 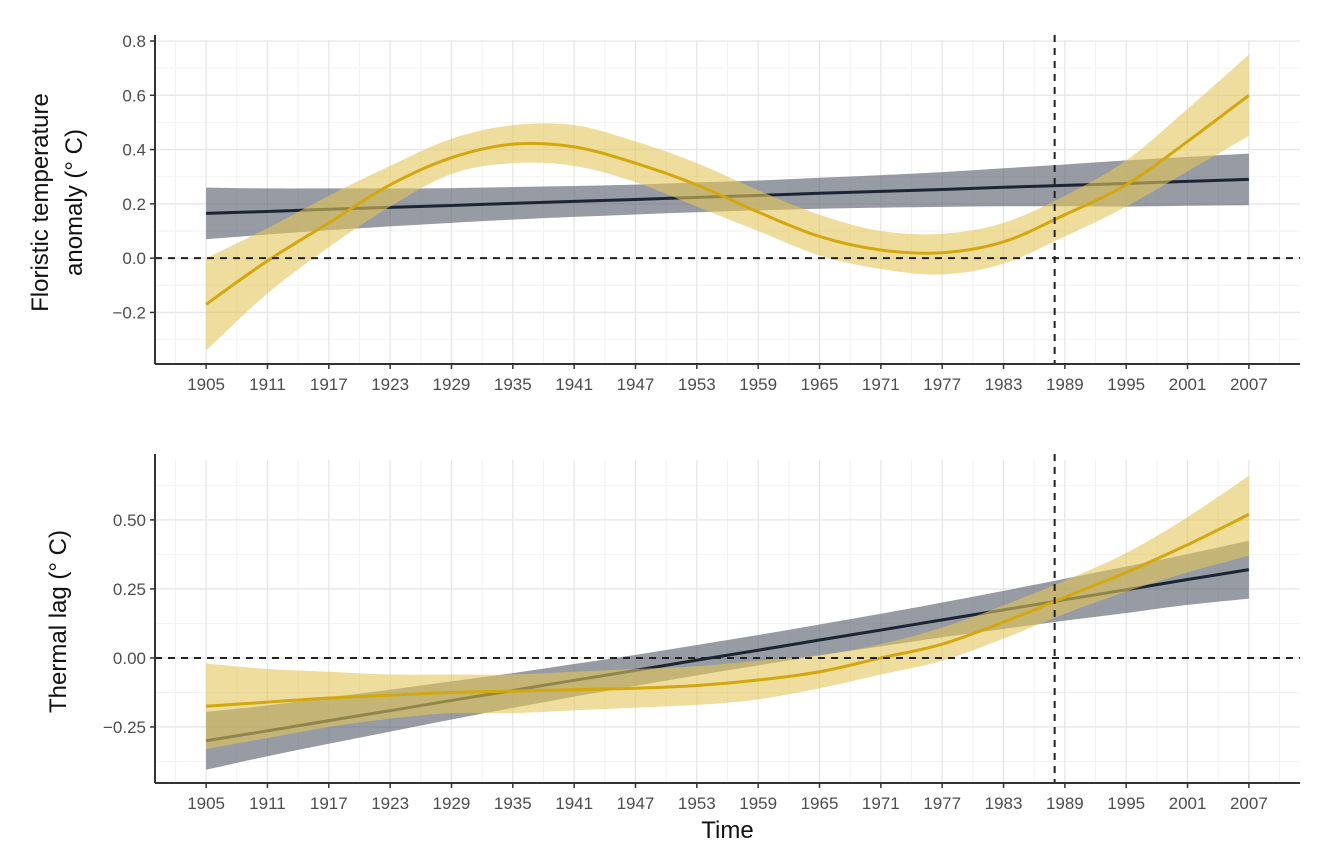 I want to click on y-tick-label: −0.2, so click(x=129, y=312).